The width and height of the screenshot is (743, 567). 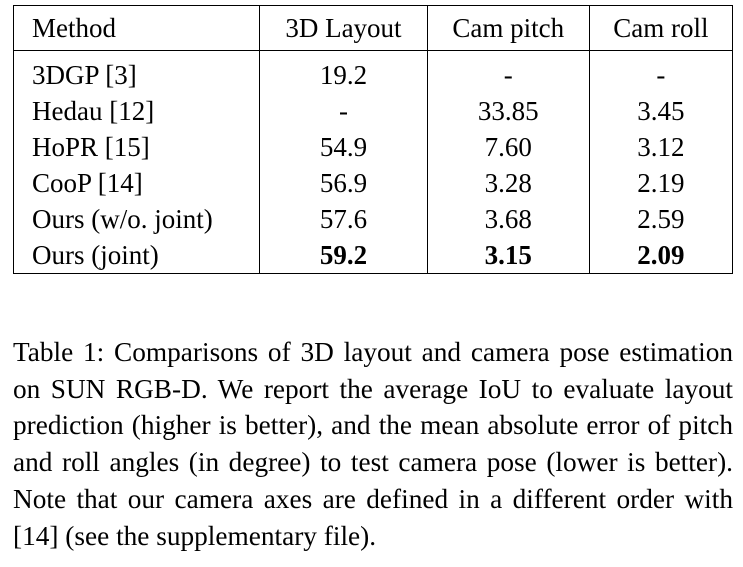 I want to click on table-row: Ours (joint) 59.2 3.15 2.09, so click(x=373, y=255).